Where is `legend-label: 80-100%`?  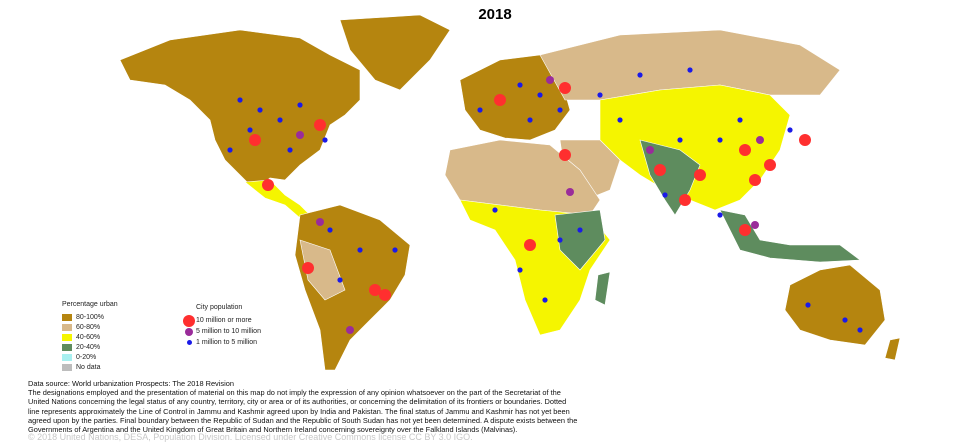 legend-label: 80-100% is located at coordinates (90, 317).